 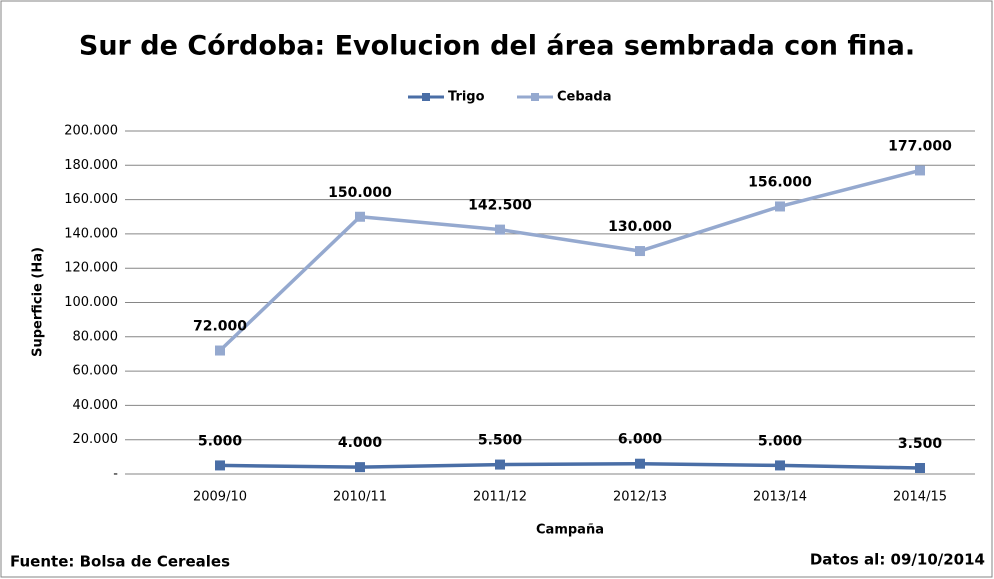 I want to click on data-label: 156.000, so click(x=780, y=182).